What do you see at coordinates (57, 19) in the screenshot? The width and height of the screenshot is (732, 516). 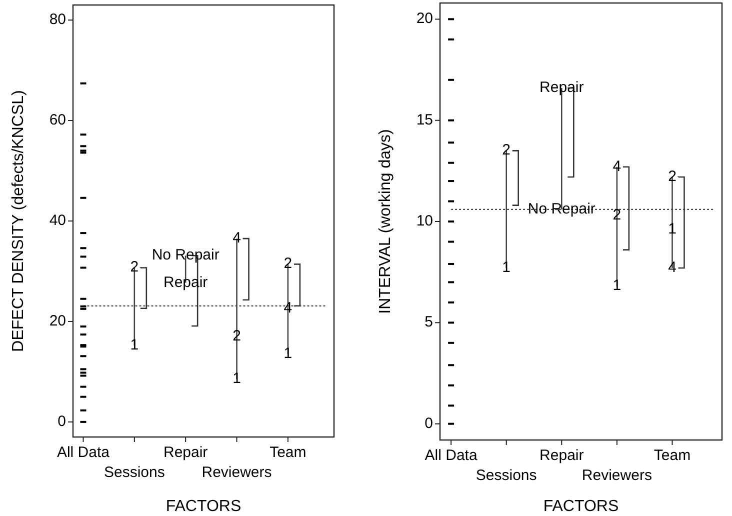 I see `y-tick-label: 80` at bounding box center [57, 19].